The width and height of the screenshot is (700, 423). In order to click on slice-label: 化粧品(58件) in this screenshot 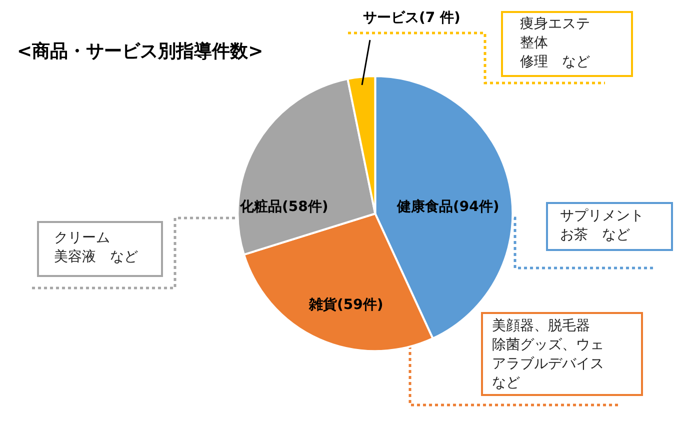, I will do `click(283, 206)`.